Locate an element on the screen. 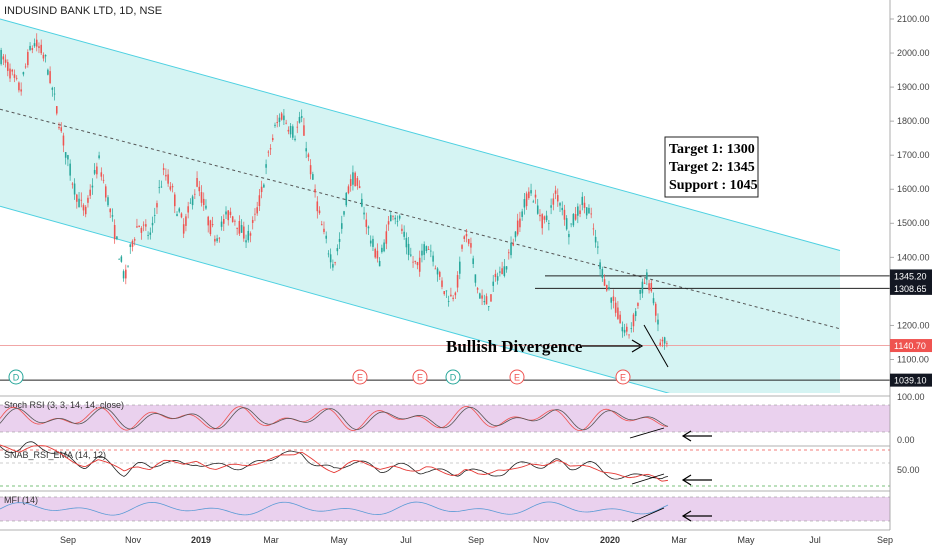  event-label: E is located at coordinates (360, 378).